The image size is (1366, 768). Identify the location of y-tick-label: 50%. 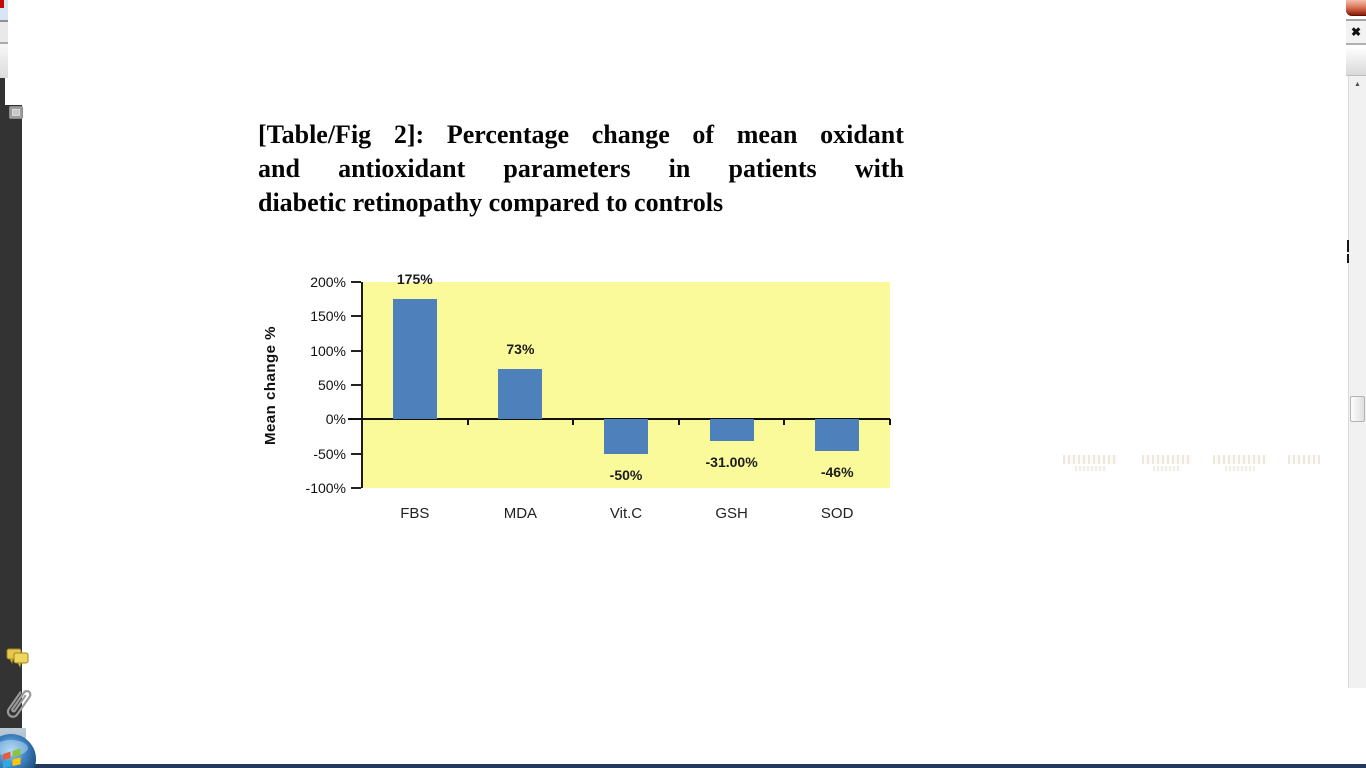
(331, 385).